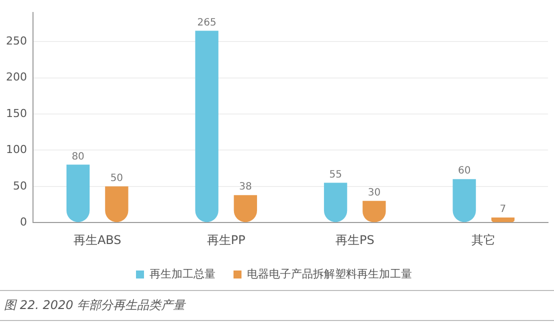 The image size is (554, 334). I want to click on data-label: 60, so click(464, 171).